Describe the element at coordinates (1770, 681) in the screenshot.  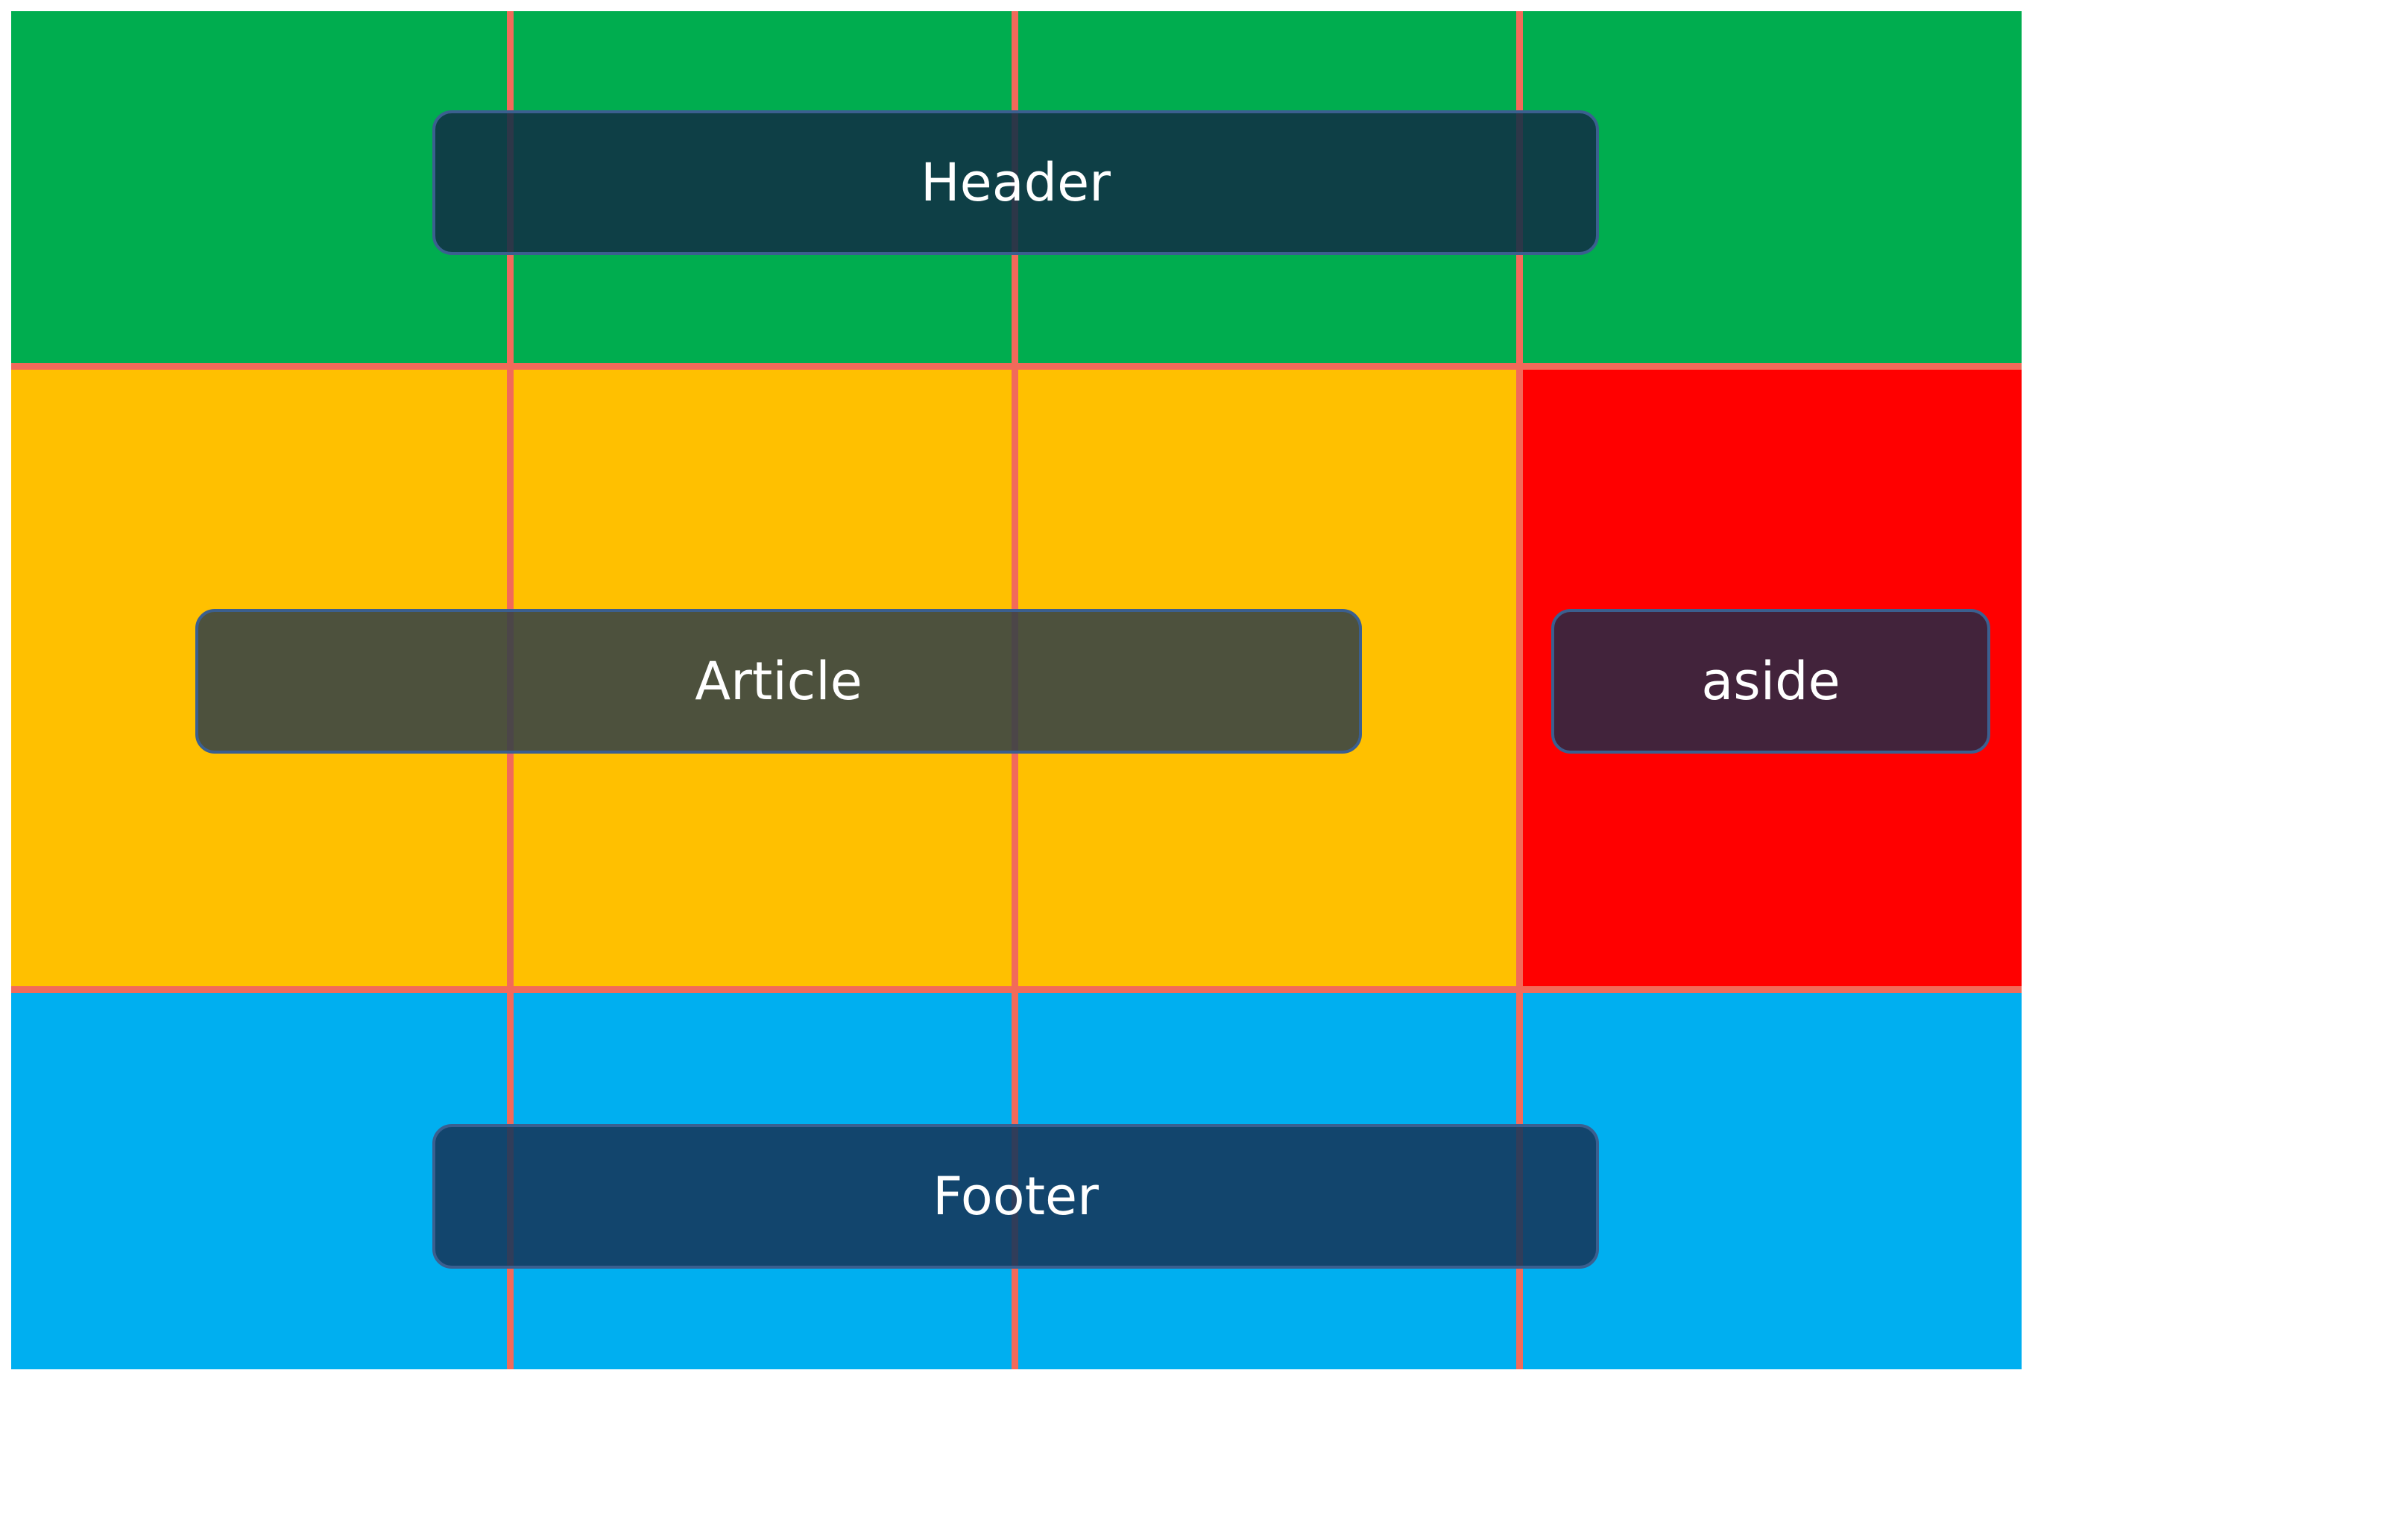
I see `aside-label: aside` at that location.